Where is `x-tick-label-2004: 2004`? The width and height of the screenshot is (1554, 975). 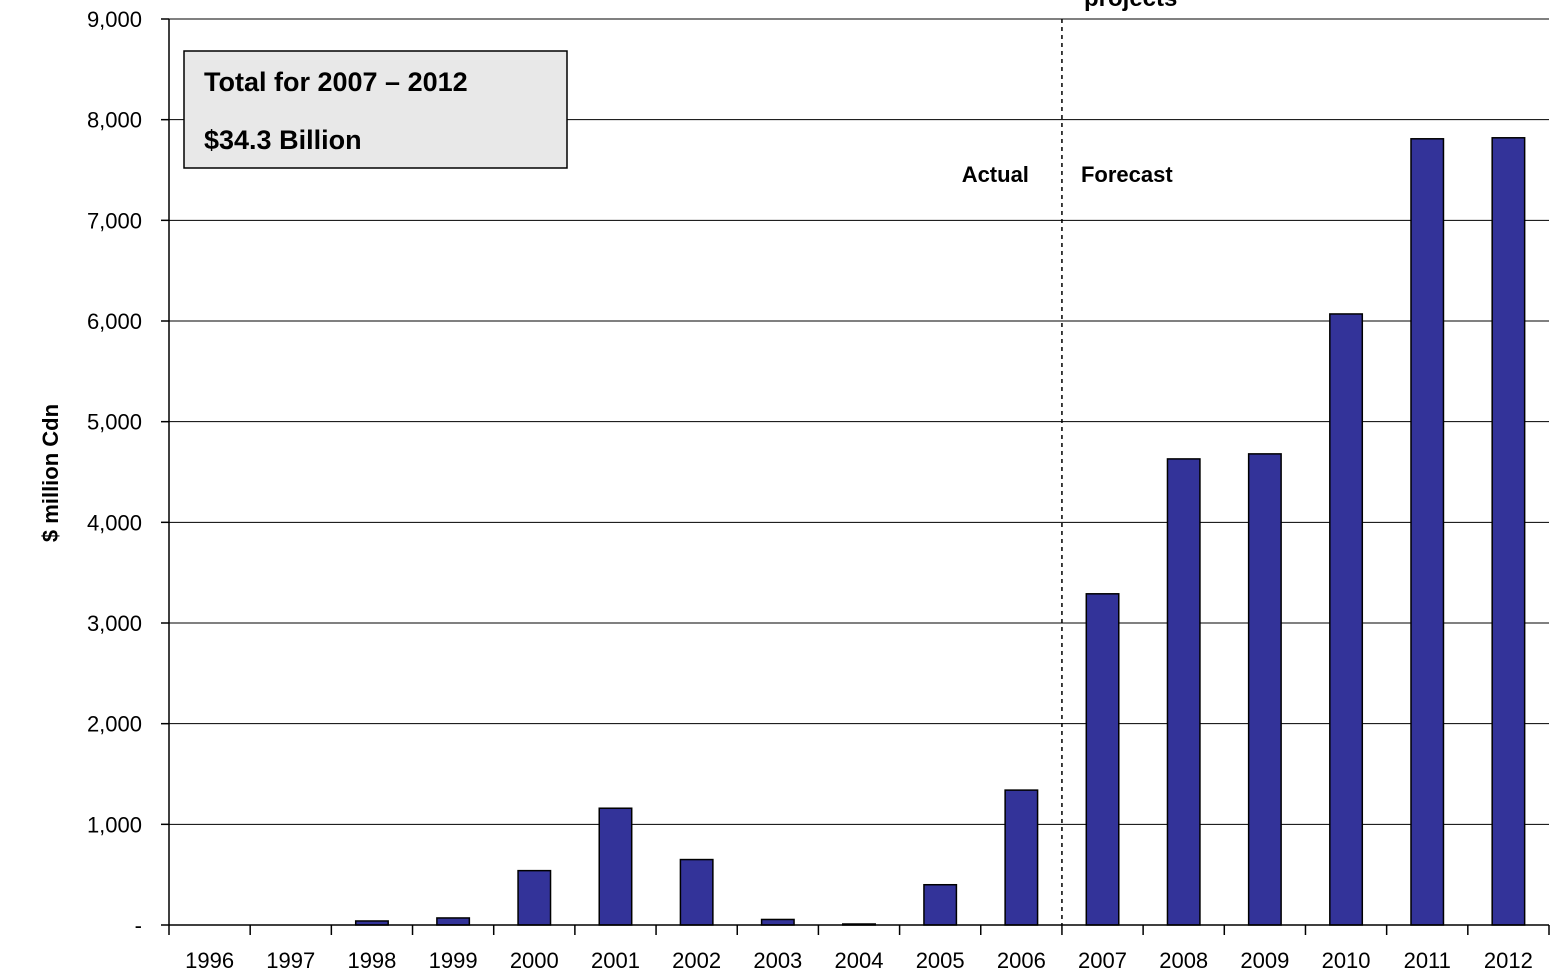 x-tick-label-2004: 2004 is located at coordinates (859, 960).